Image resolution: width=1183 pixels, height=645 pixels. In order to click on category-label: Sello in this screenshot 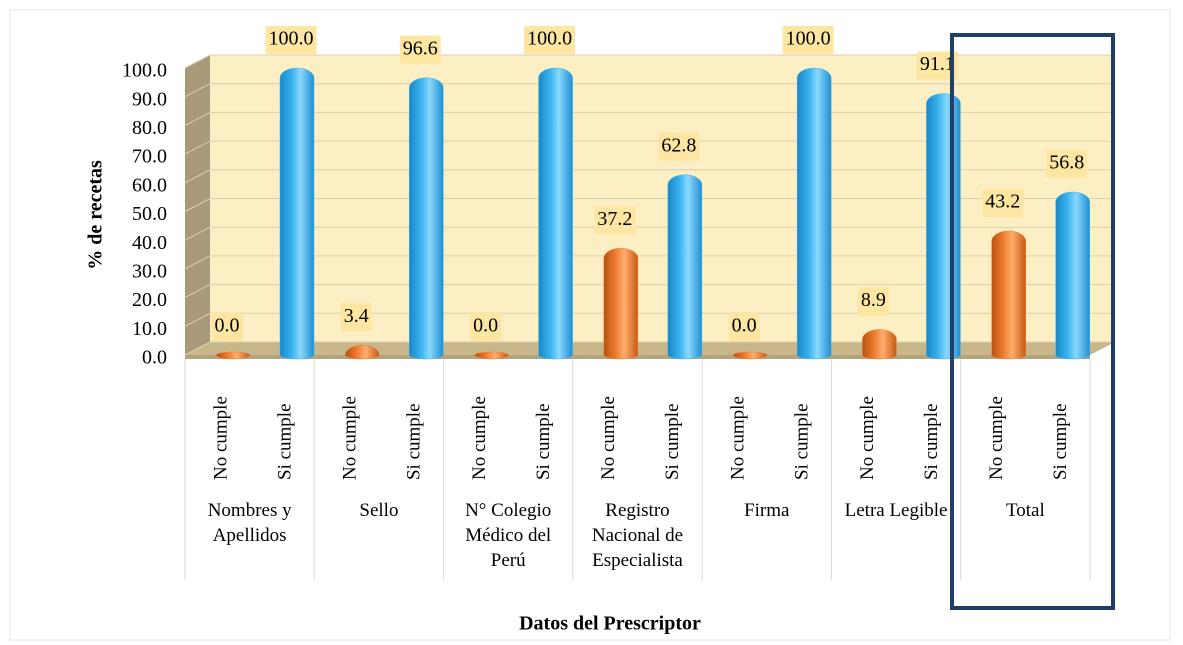, I will do `click(379, 510)`.